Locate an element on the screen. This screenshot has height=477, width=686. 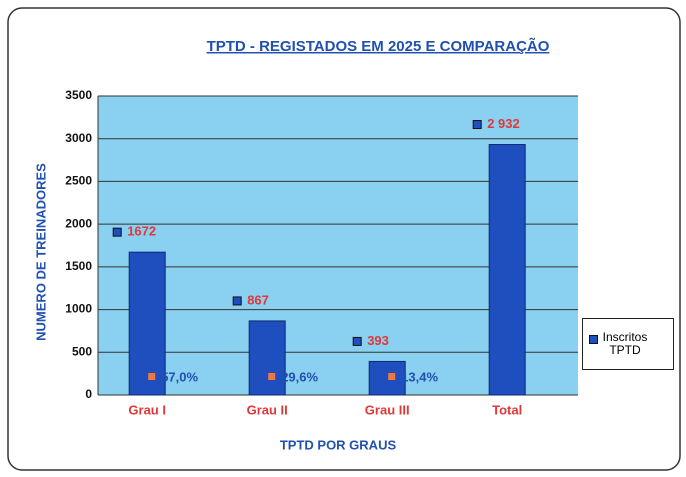
y-tick-label: 3500 is located at coordinates (78, 95).